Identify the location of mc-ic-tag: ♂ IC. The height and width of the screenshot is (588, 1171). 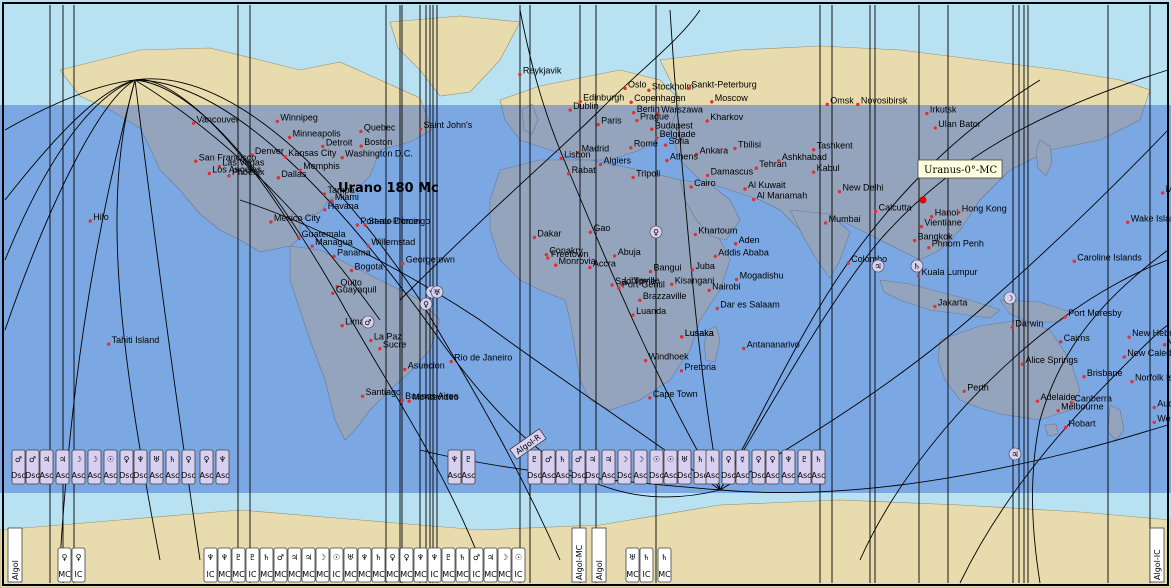
(476, 565).